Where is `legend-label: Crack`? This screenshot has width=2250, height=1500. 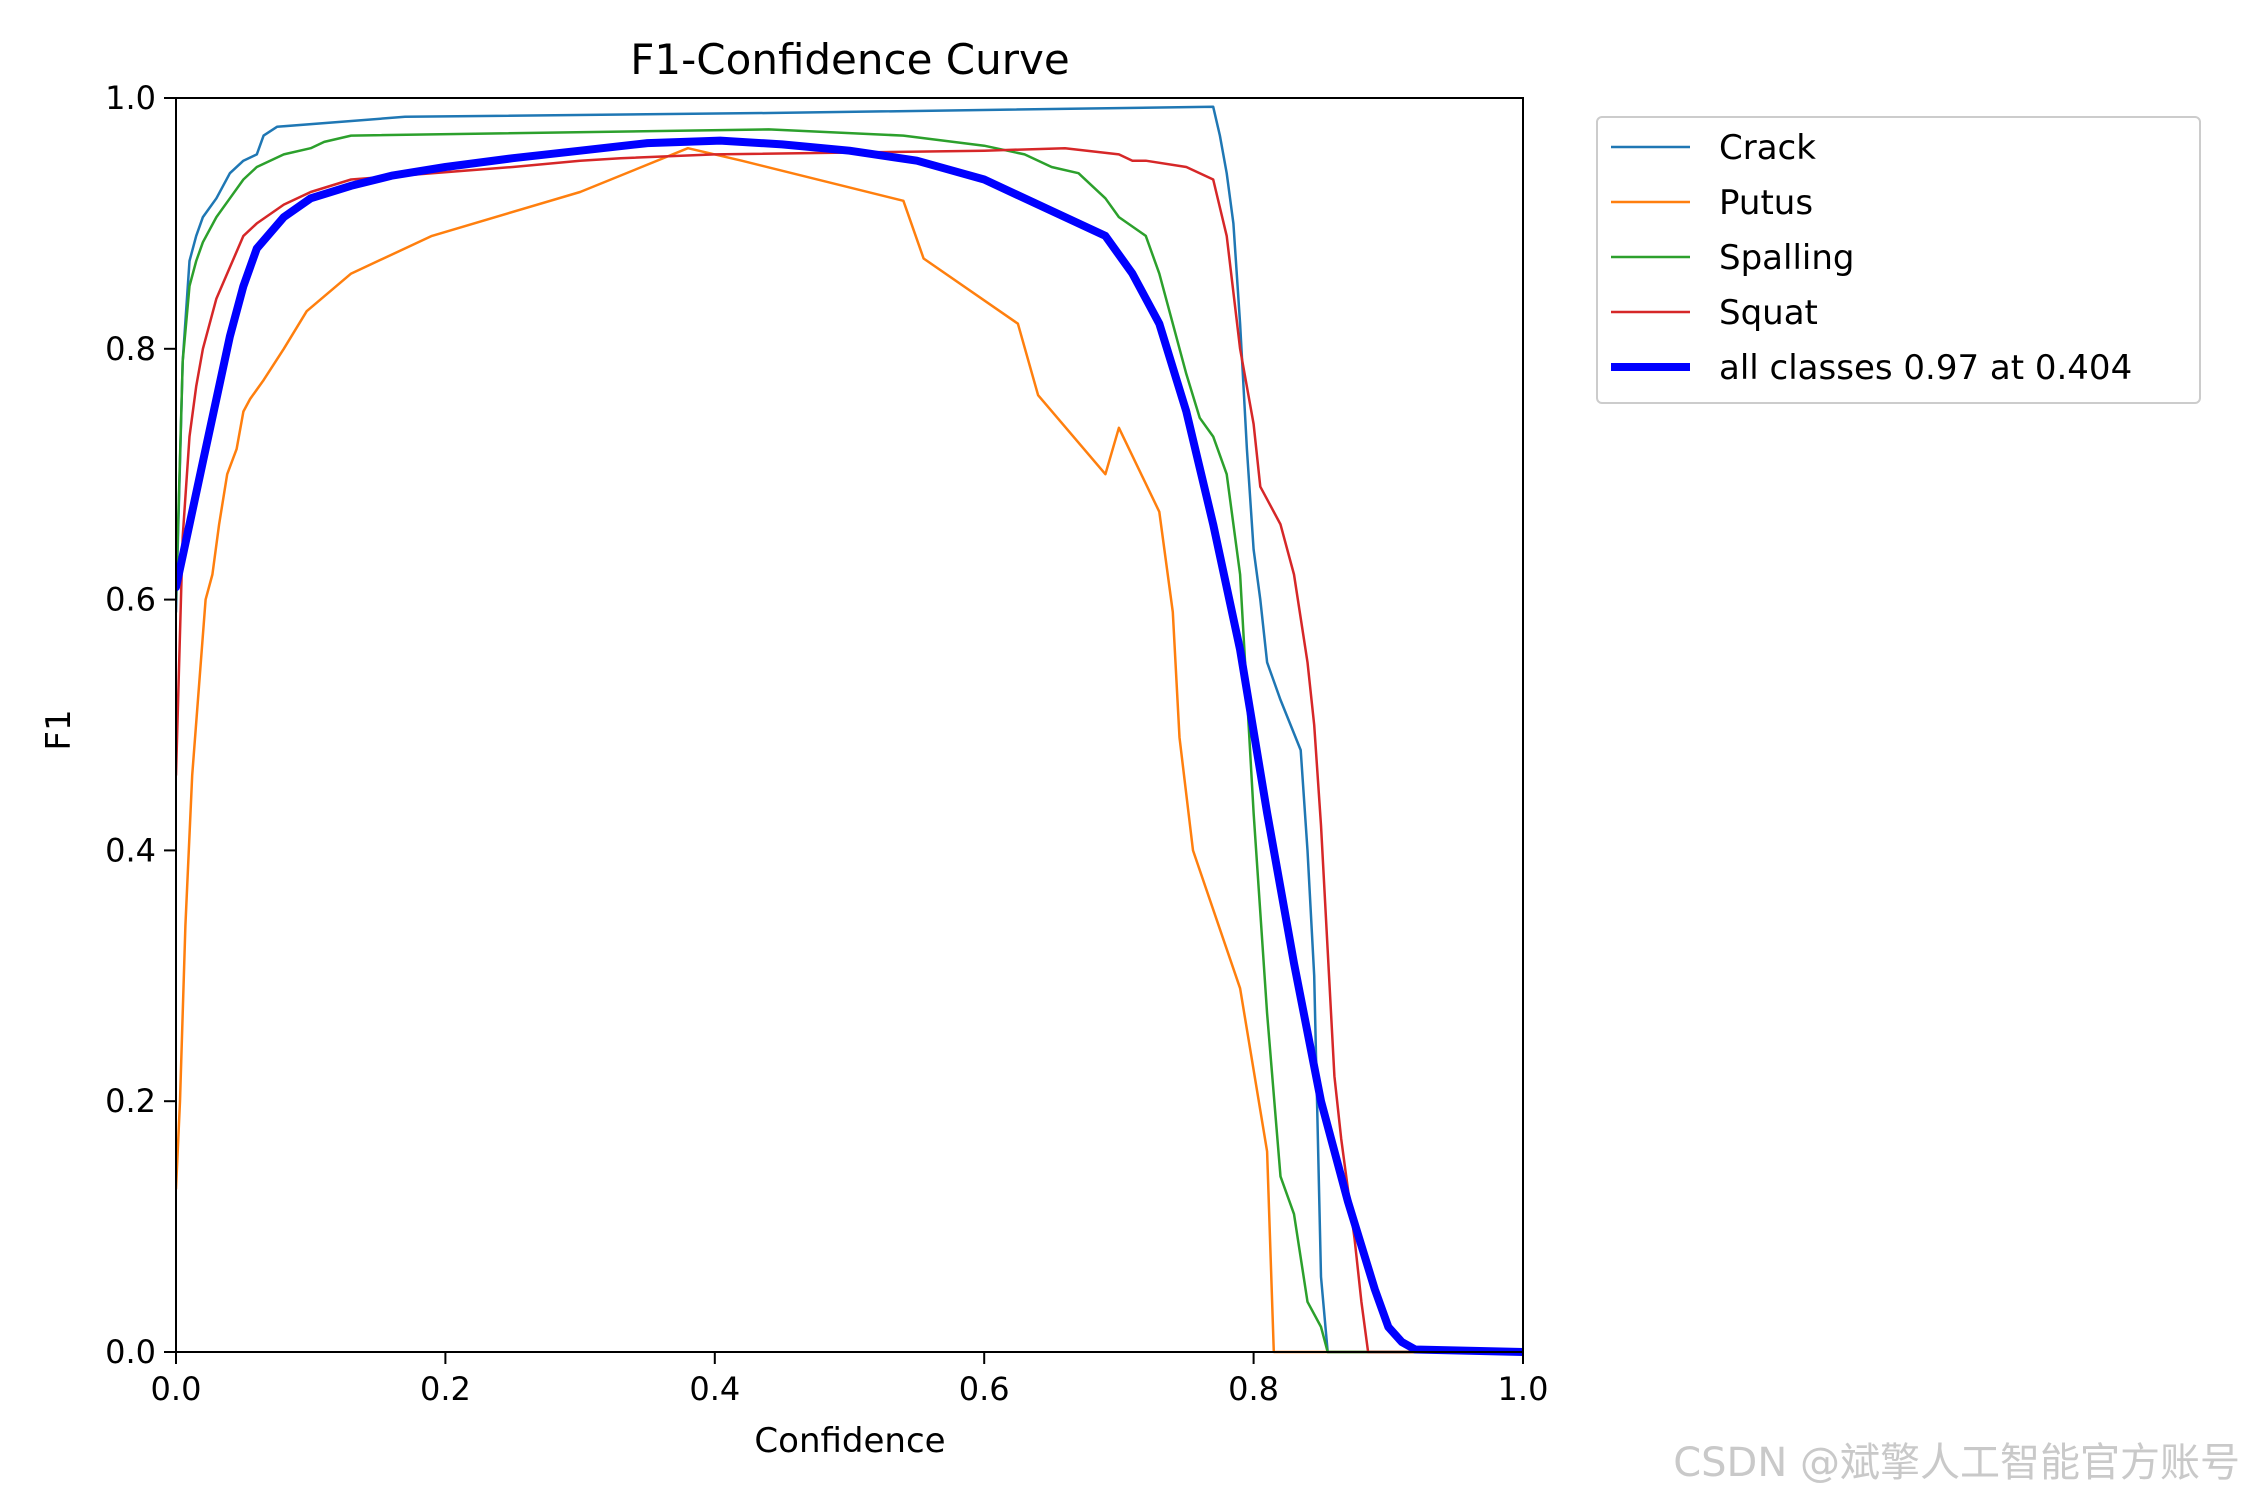
legend-label: Crack is located at coordinates (1767, 148).